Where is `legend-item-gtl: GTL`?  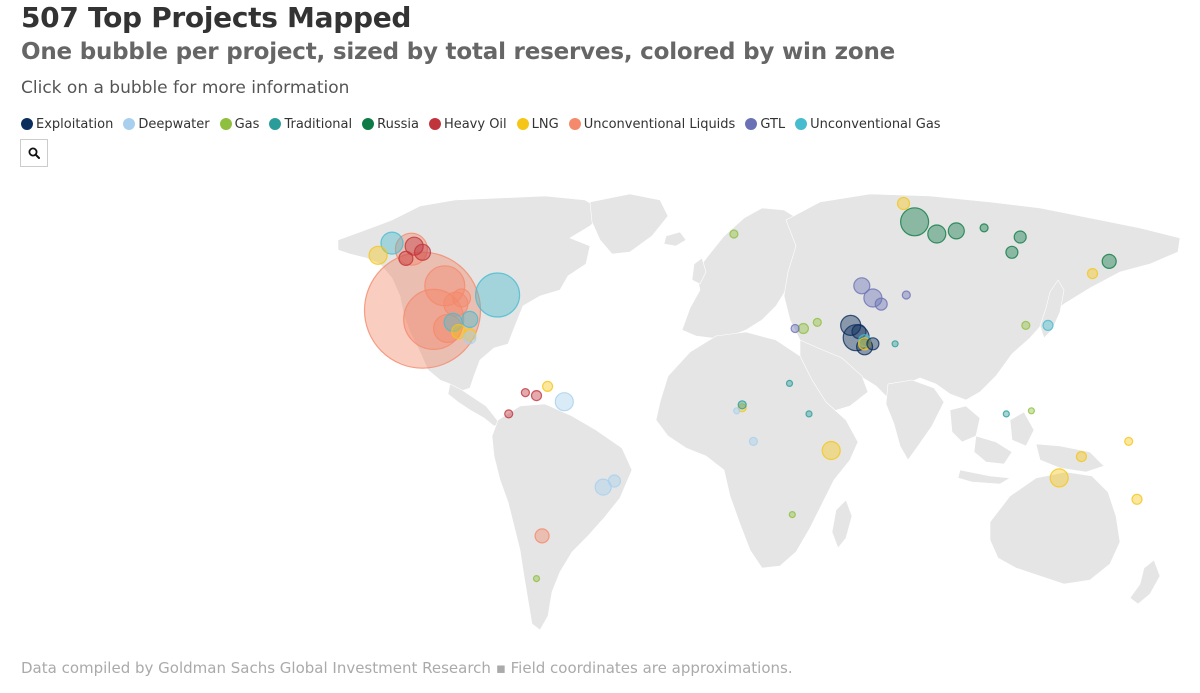 legend-item-gtl: GTL is located at coordinates (765, 124).